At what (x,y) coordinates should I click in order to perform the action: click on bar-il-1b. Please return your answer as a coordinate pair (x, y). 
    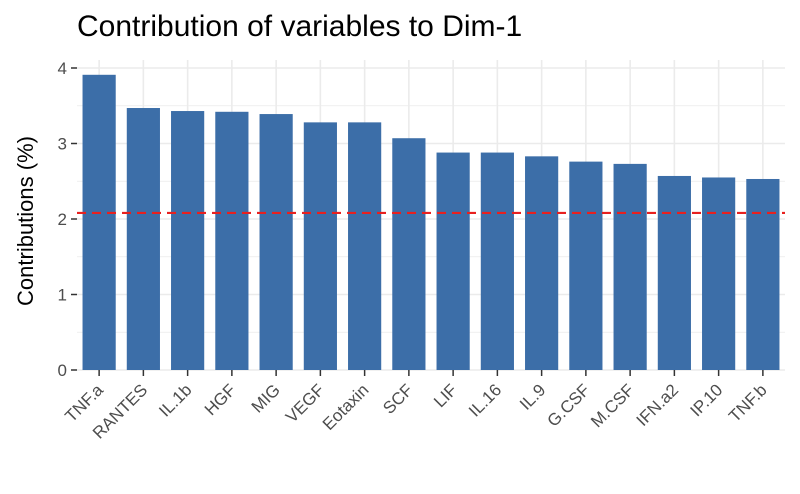
    Looking at the image, I should click on (188, 240).